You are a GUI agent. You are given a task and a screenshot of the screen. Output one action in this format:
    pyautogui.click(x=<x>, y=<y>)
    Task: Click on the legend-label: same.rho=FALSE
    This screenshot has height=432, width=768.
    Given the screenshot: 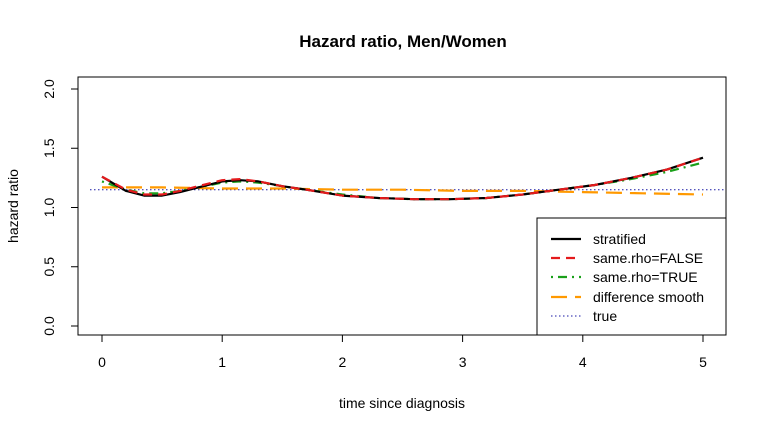 What is the action you would take?
    pyautogui.click(x=648, y=258)
    